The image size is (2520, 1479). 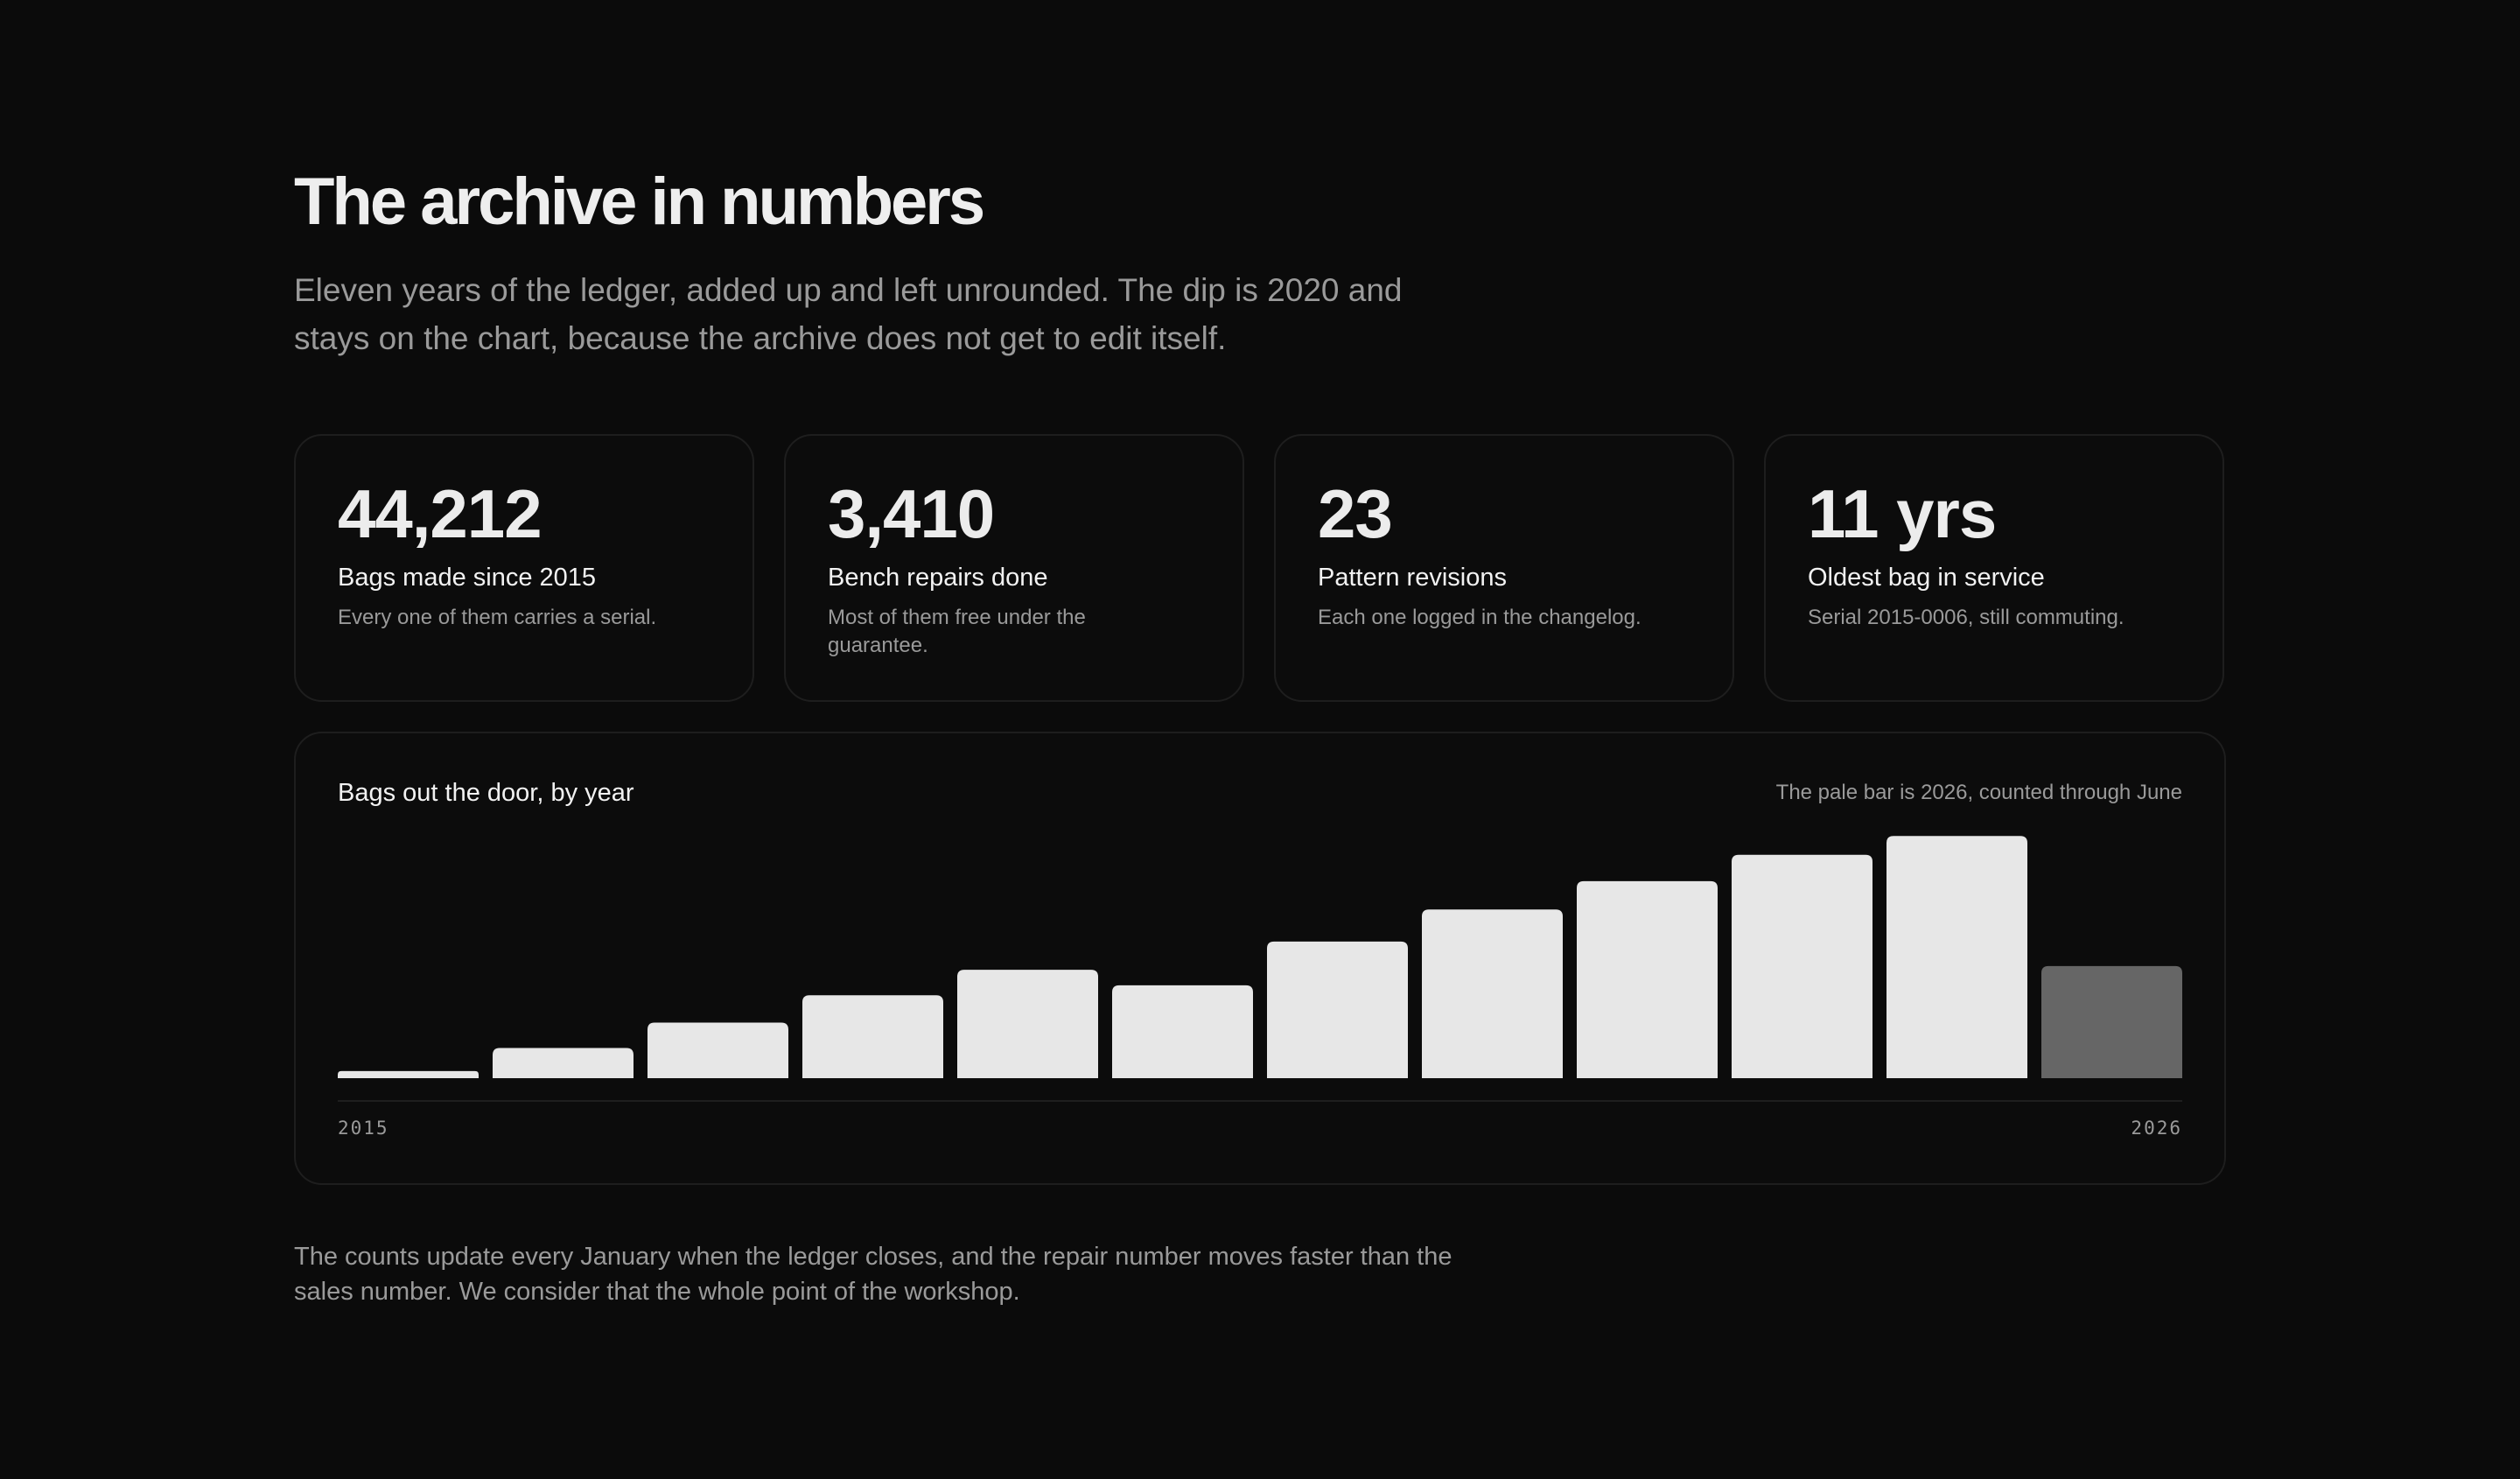 I want to click on chart-title: Bags out the door, by year, so click(x=486, y=793).